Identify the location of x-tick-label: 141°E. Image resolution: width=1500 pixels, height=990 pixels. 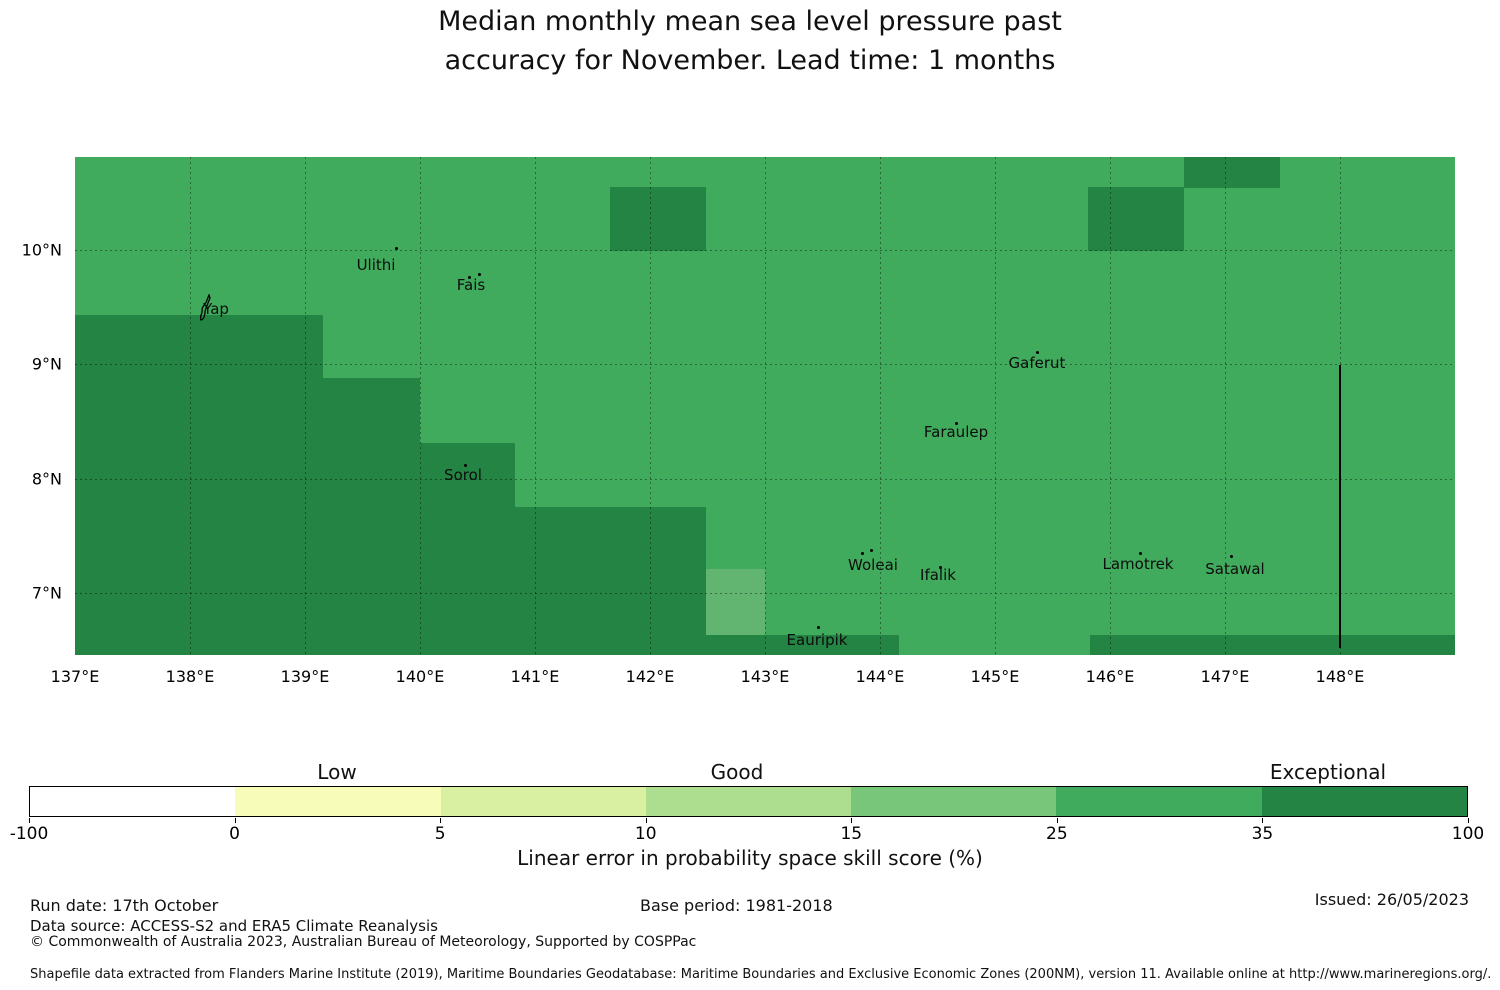
(535, 676).